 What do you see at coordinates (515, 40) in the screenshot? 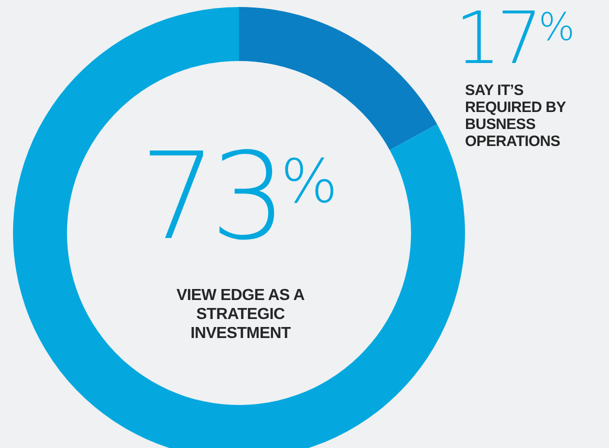
I see `data-label: 17%` at bounding box center [515, 40].